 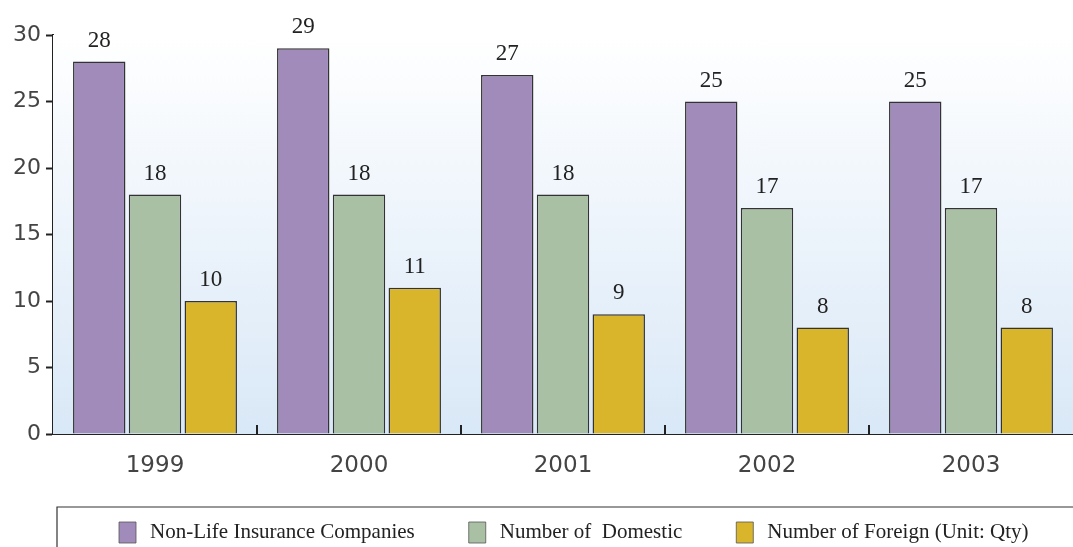 I want to click on y-tick-label: 10, so click(x=27, y=299).